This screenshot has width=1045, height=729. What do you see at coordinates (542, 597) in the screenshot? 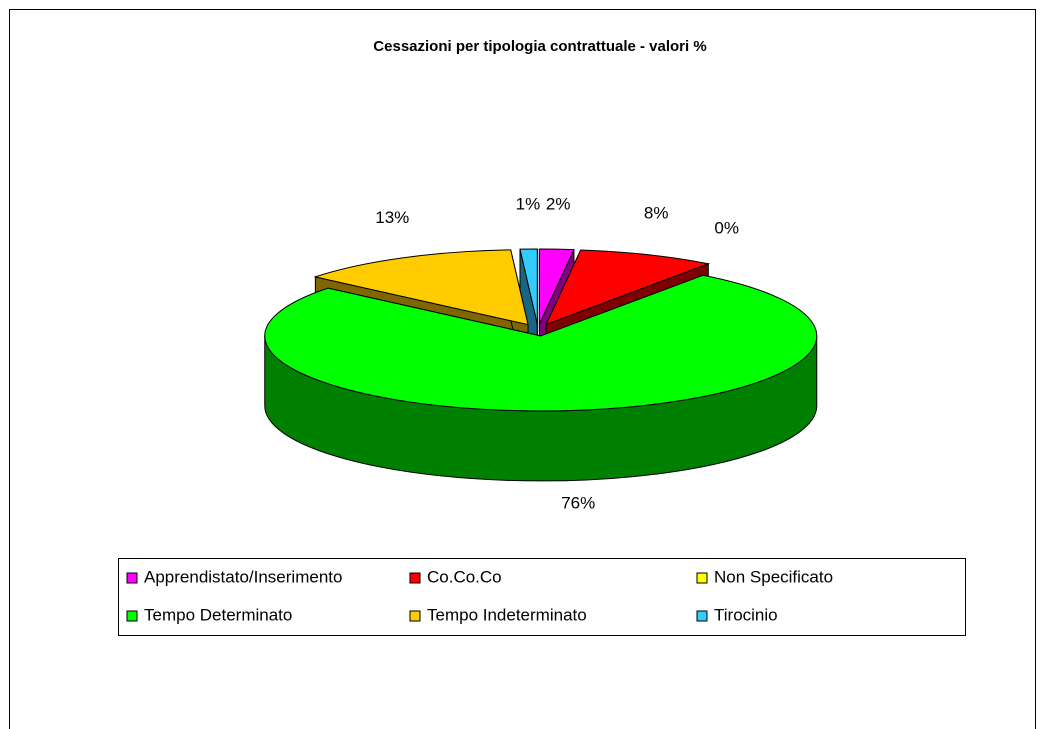
I see `legend-box` at bounding box center [542, 597].